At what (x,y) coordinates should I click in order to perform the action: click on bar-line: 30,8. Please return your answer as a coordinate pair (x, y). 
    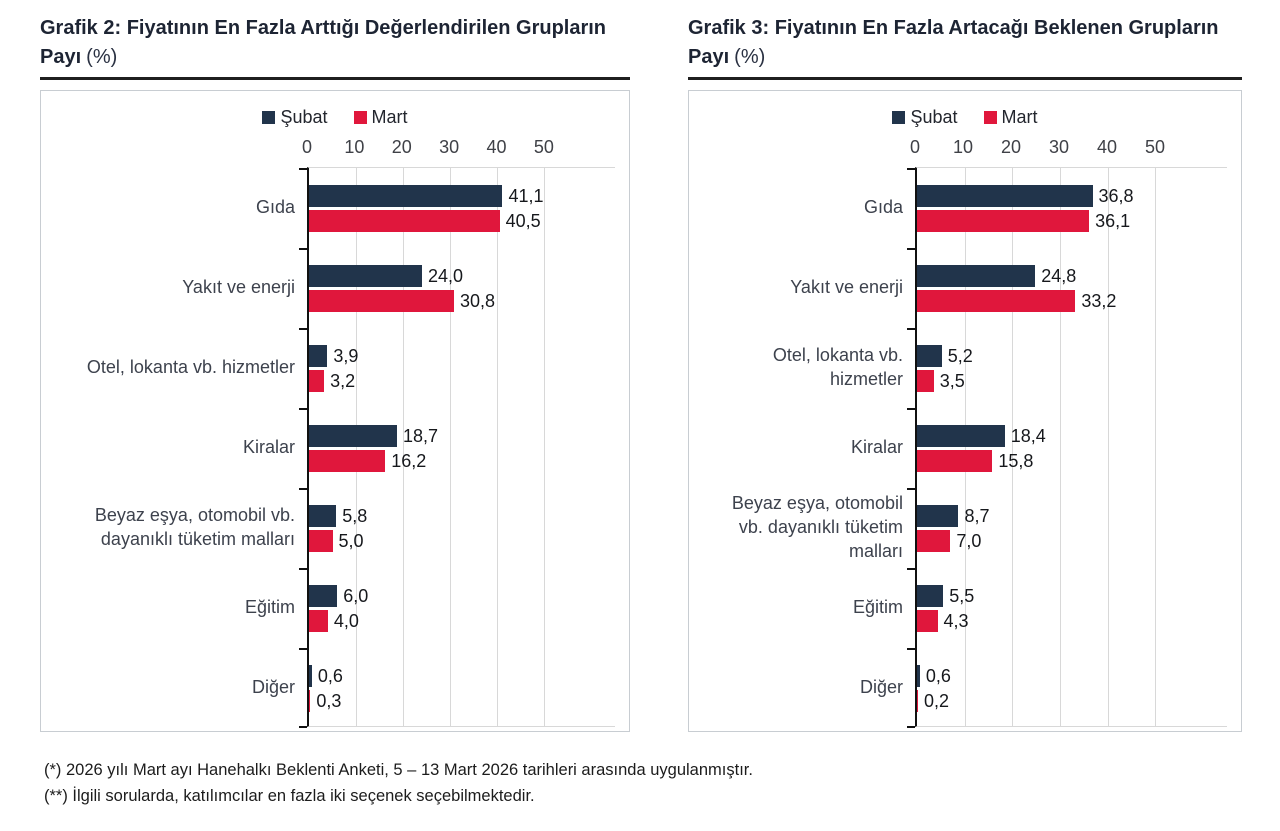
    Looking at the image, I should click on (462, 300).